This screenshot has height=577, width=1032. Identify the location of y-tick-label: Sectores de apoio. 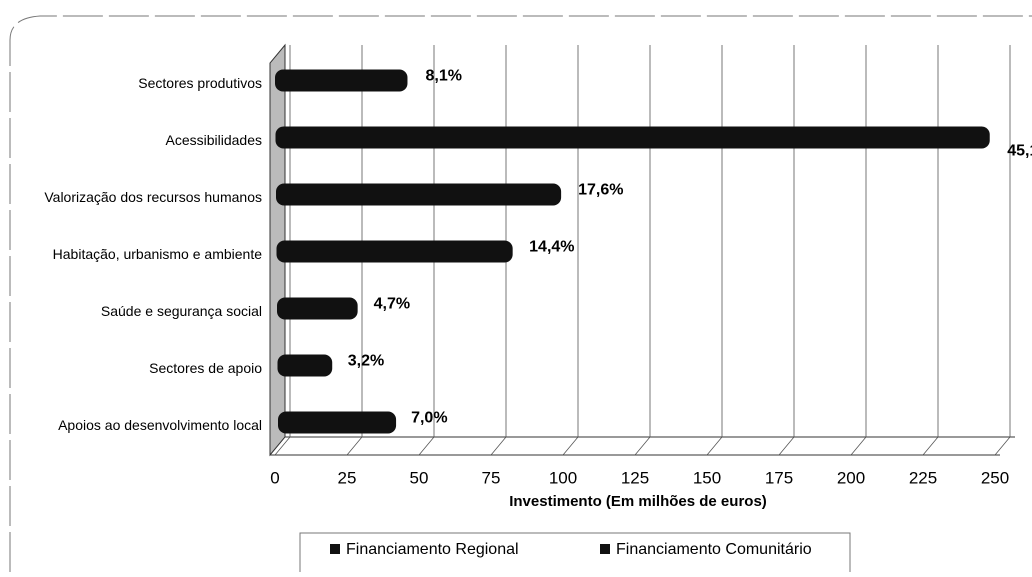
(205, 368).